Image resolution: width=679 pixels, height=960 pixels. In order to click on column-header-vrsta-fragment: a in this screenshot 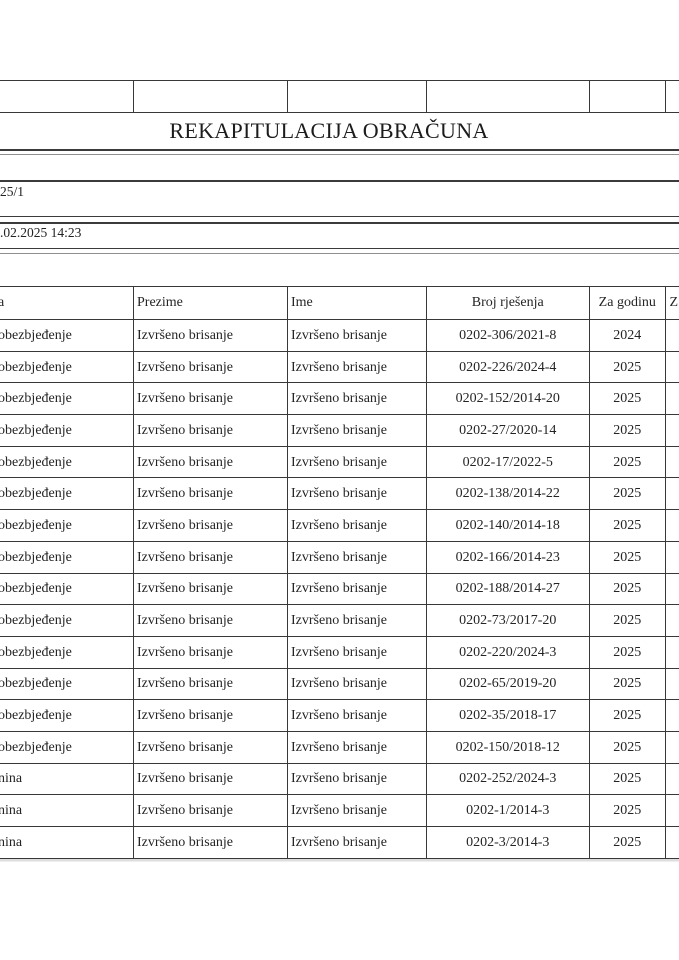, I will do `click(2, 303)`.